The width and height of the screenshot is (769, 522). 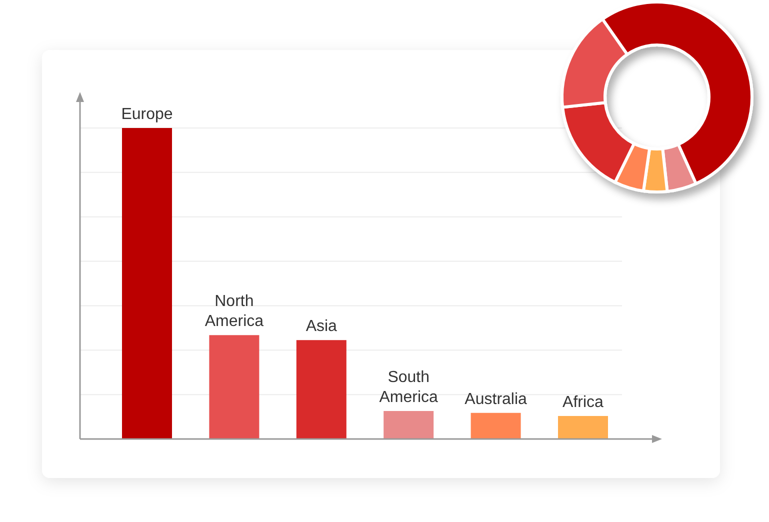 What do you see at coordinates (147, 114) in the screenshot?
I see `x-tick-label: Europe` at bounding box center [147, 114].